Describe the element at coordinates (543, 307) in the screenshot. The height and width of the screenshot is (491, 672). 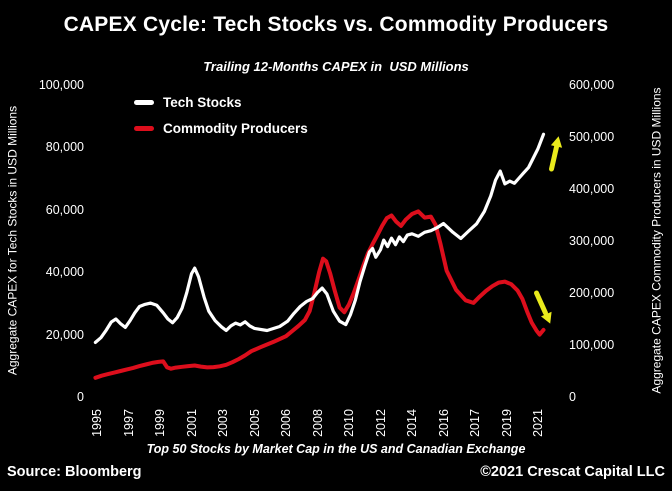
I see `commodity-down-arrow-icon` at that location.